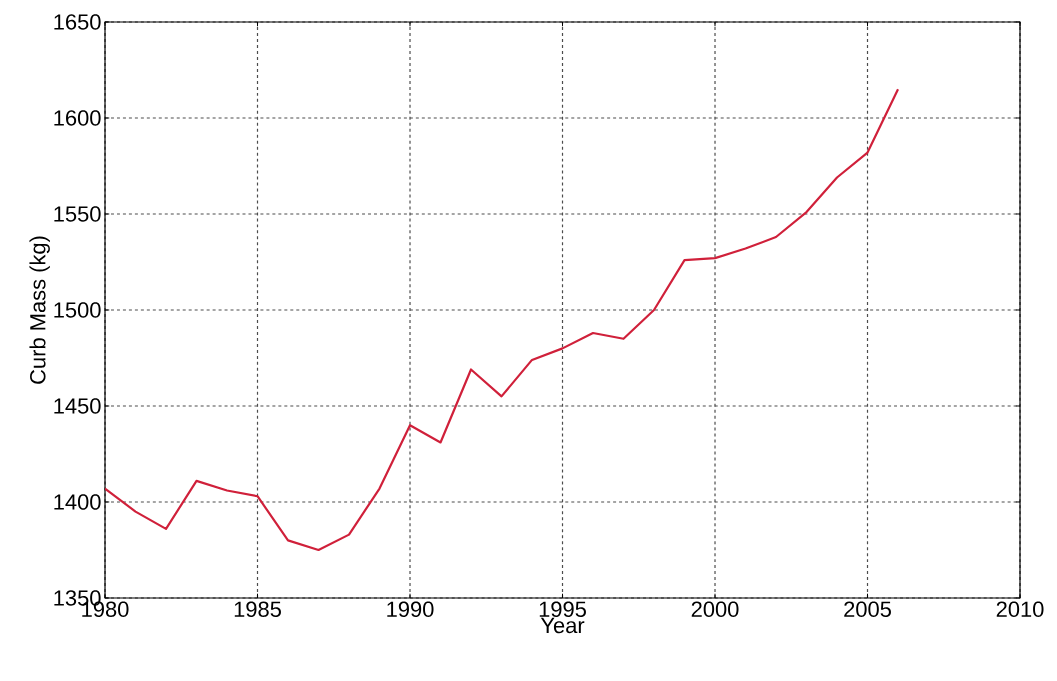 This screenshot has width=1057, height=681. Describe the element at coordinates (562, 625) in the screenshot. I see `x-axis-title: Year` at that location.